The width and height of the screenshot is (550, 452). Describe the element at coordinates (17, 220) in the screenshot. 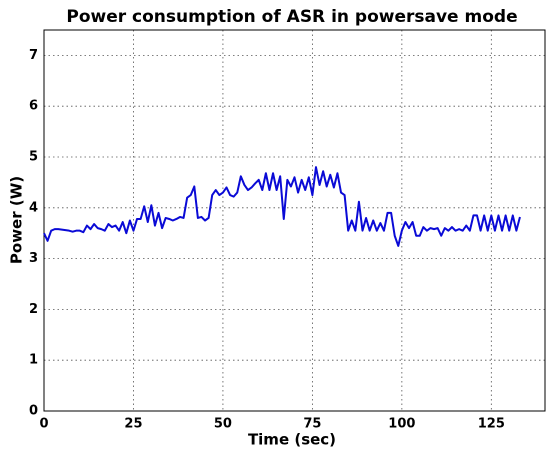

I see `y-axis-label: Power (W)` at that location.